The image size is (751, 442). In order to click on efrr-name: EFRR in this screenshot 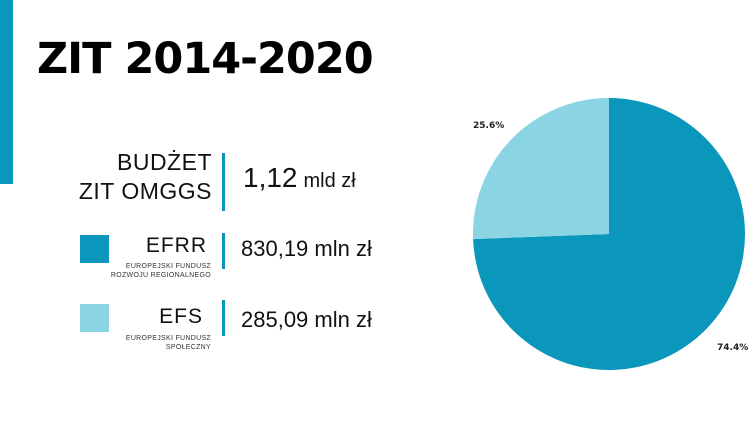, I will do `click(176, 245)`.